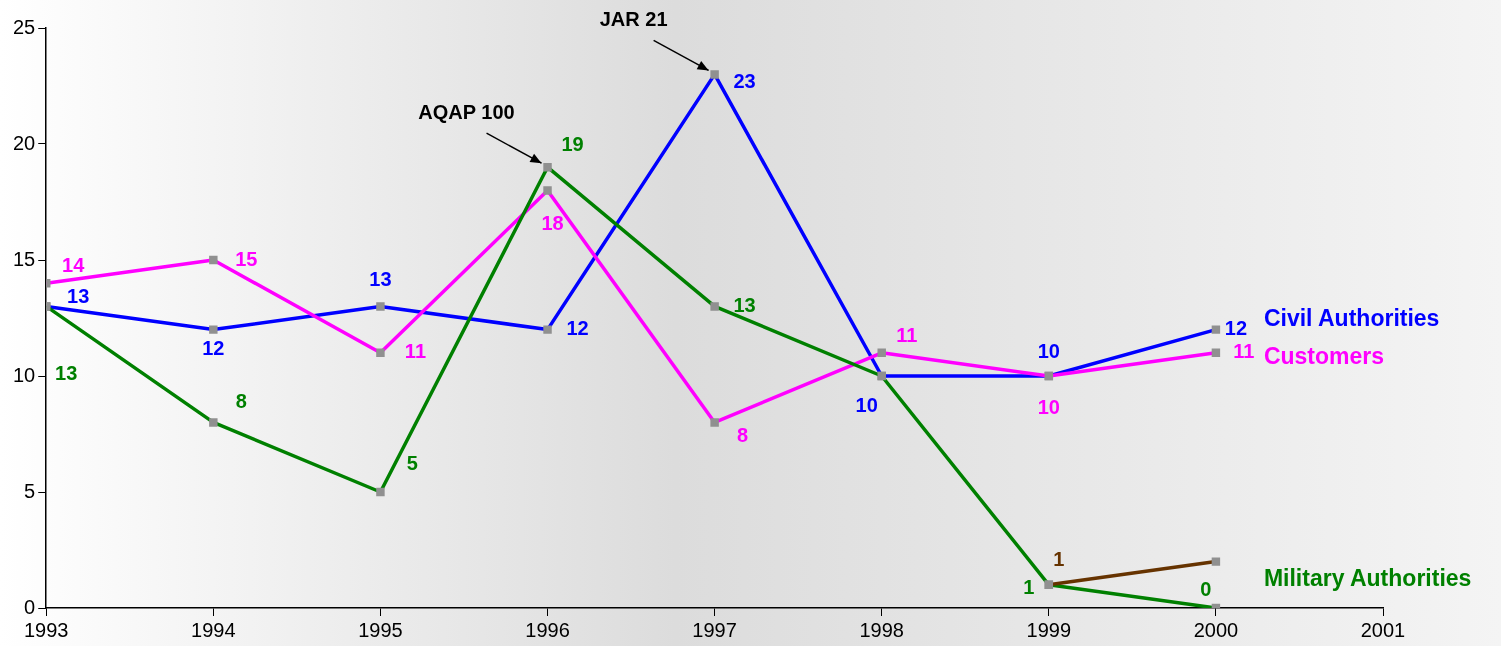  I want to click on y-tick-label: 20, so click(24, 142).